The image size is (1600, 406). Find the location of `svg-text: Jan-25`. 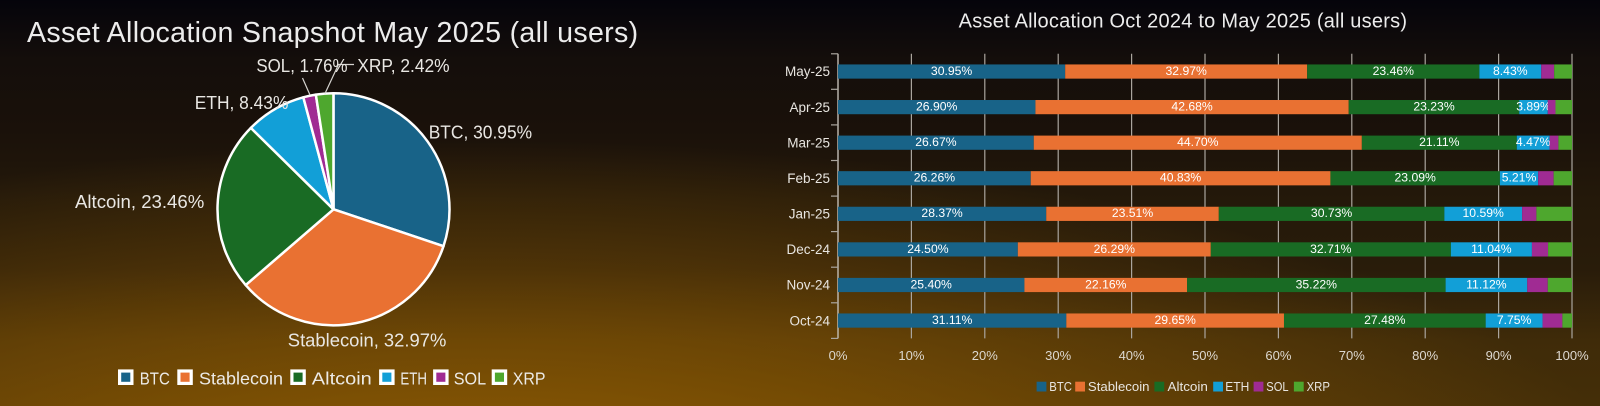

svg-text: Jan-25 is located at coordinates (809, 214).